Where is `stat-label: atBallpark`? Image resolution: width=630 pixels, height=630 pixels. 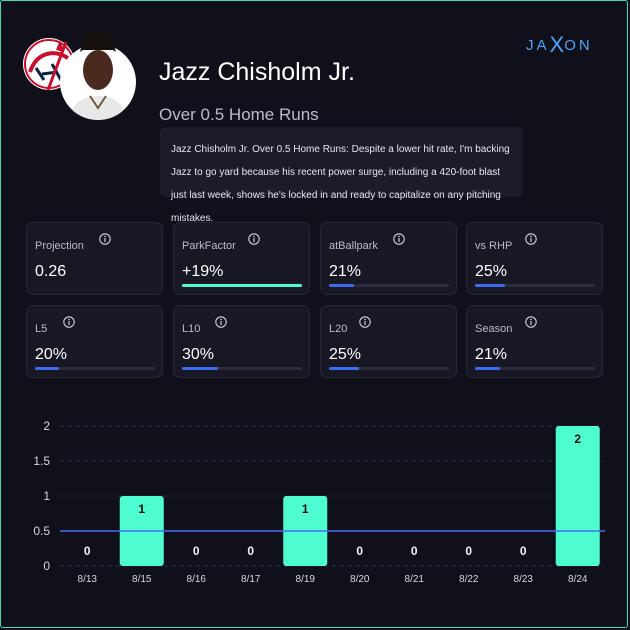 stat-label: atBallpark is located at coordinates (353, 246).